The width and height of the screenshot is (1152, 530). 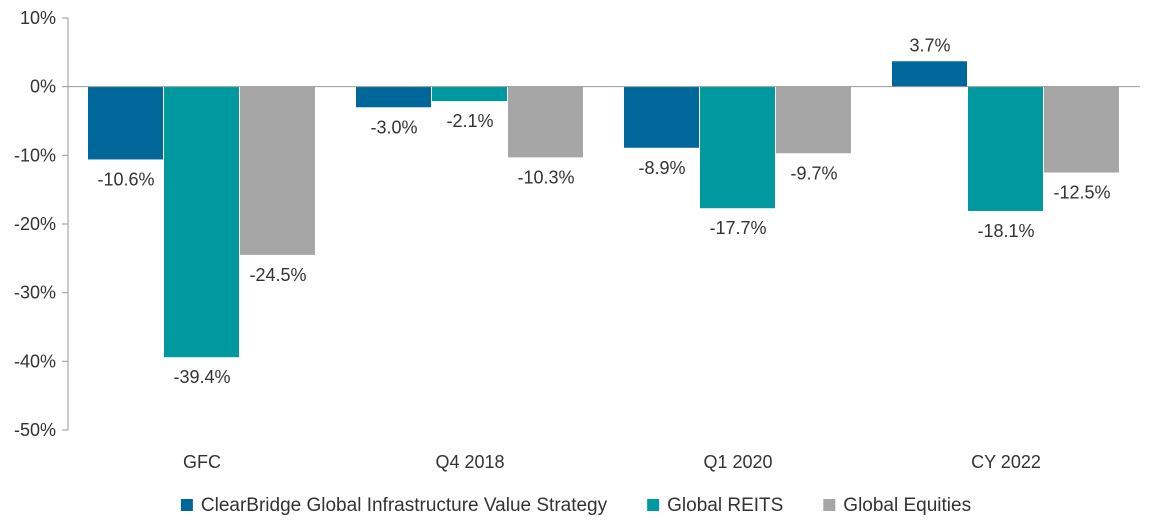 I want to click on data-label: -3.0%, so click(x=393, y=127).